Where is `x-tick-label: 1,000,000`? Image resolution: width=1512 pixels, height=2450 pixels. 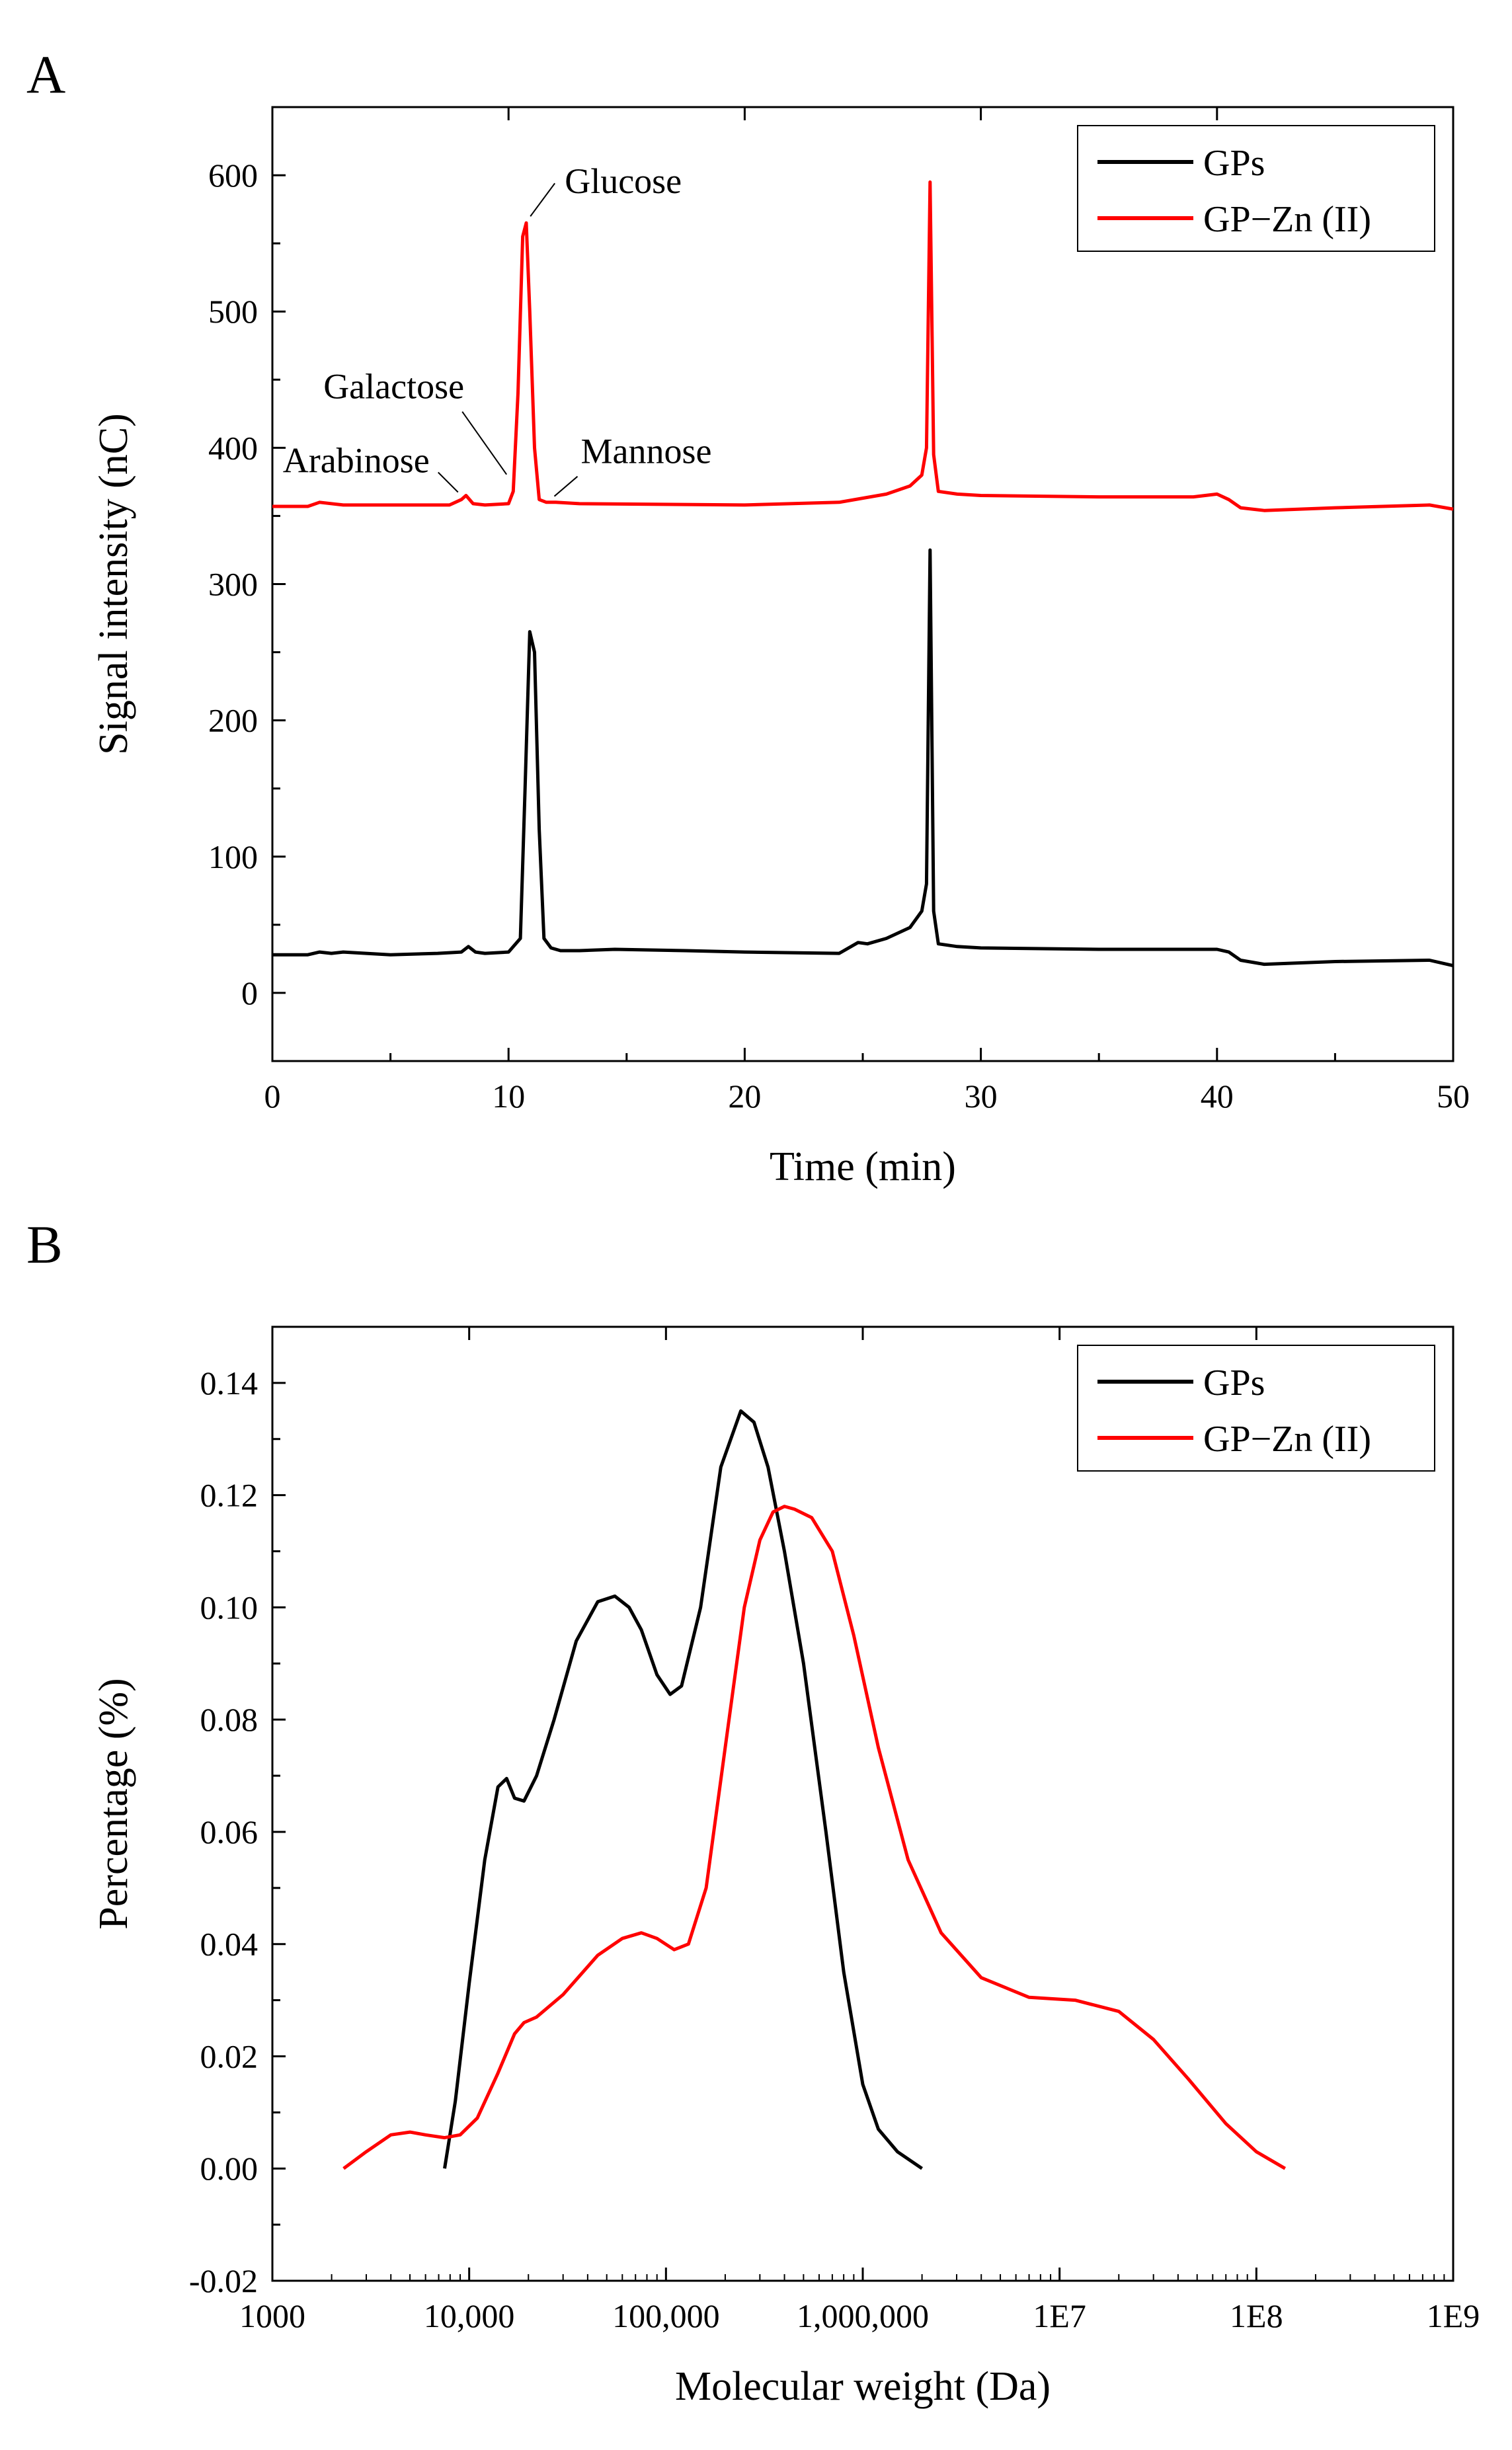 x-tick-label: 1,000,000 is located at coordinates (863, 2315).